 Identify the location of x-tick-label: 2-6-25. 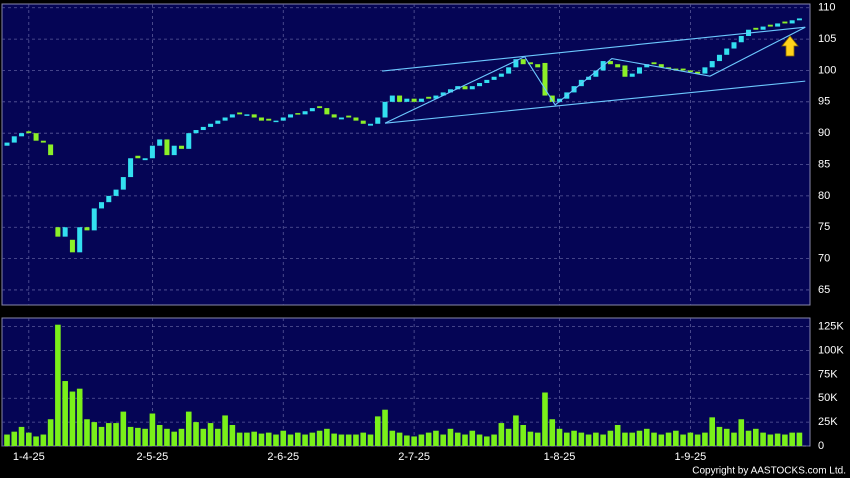
(283, 457).